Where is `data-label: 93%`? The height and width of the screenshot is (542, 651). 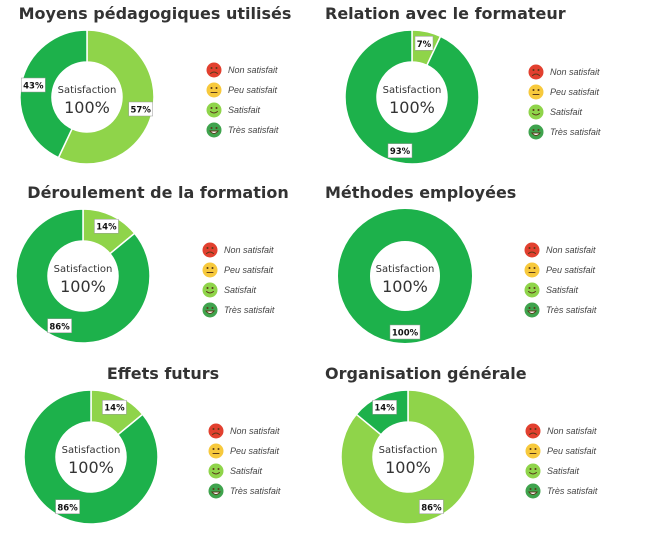 data-label: 93% is located at coordinates (400, 150).